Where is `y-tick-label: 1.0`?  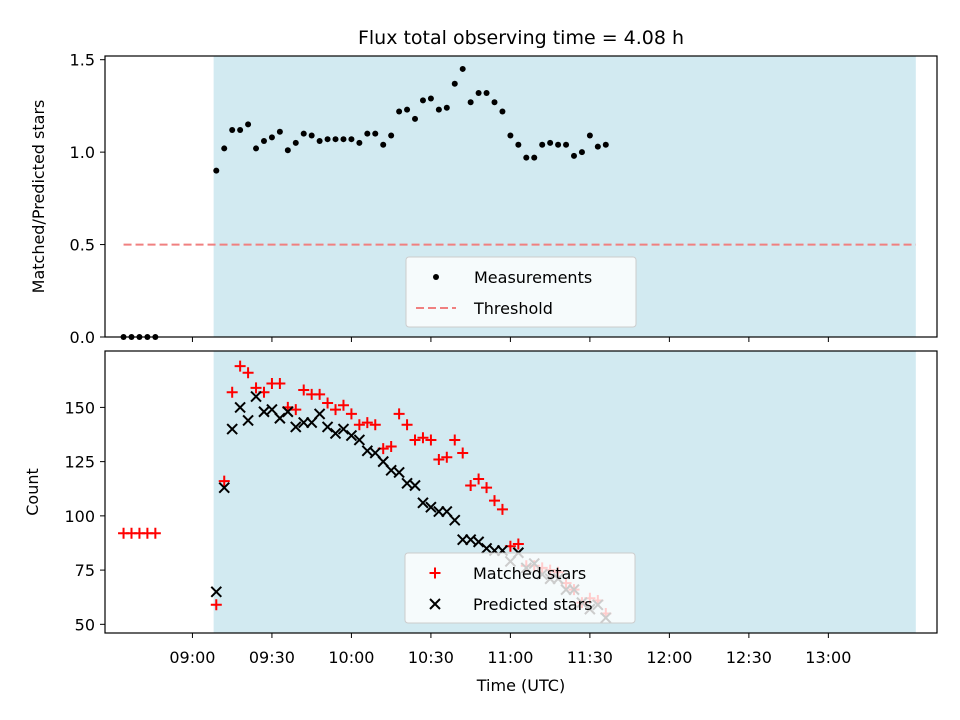 y-tick-label: 1.0 is located at coordinates (82, 152).